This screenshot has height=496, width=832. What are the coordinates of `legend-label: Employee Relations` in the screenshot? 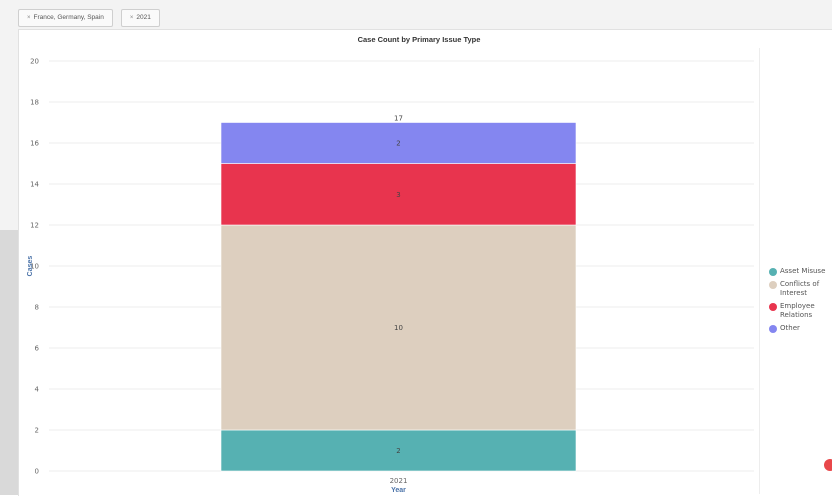 It's located at (797, 310).